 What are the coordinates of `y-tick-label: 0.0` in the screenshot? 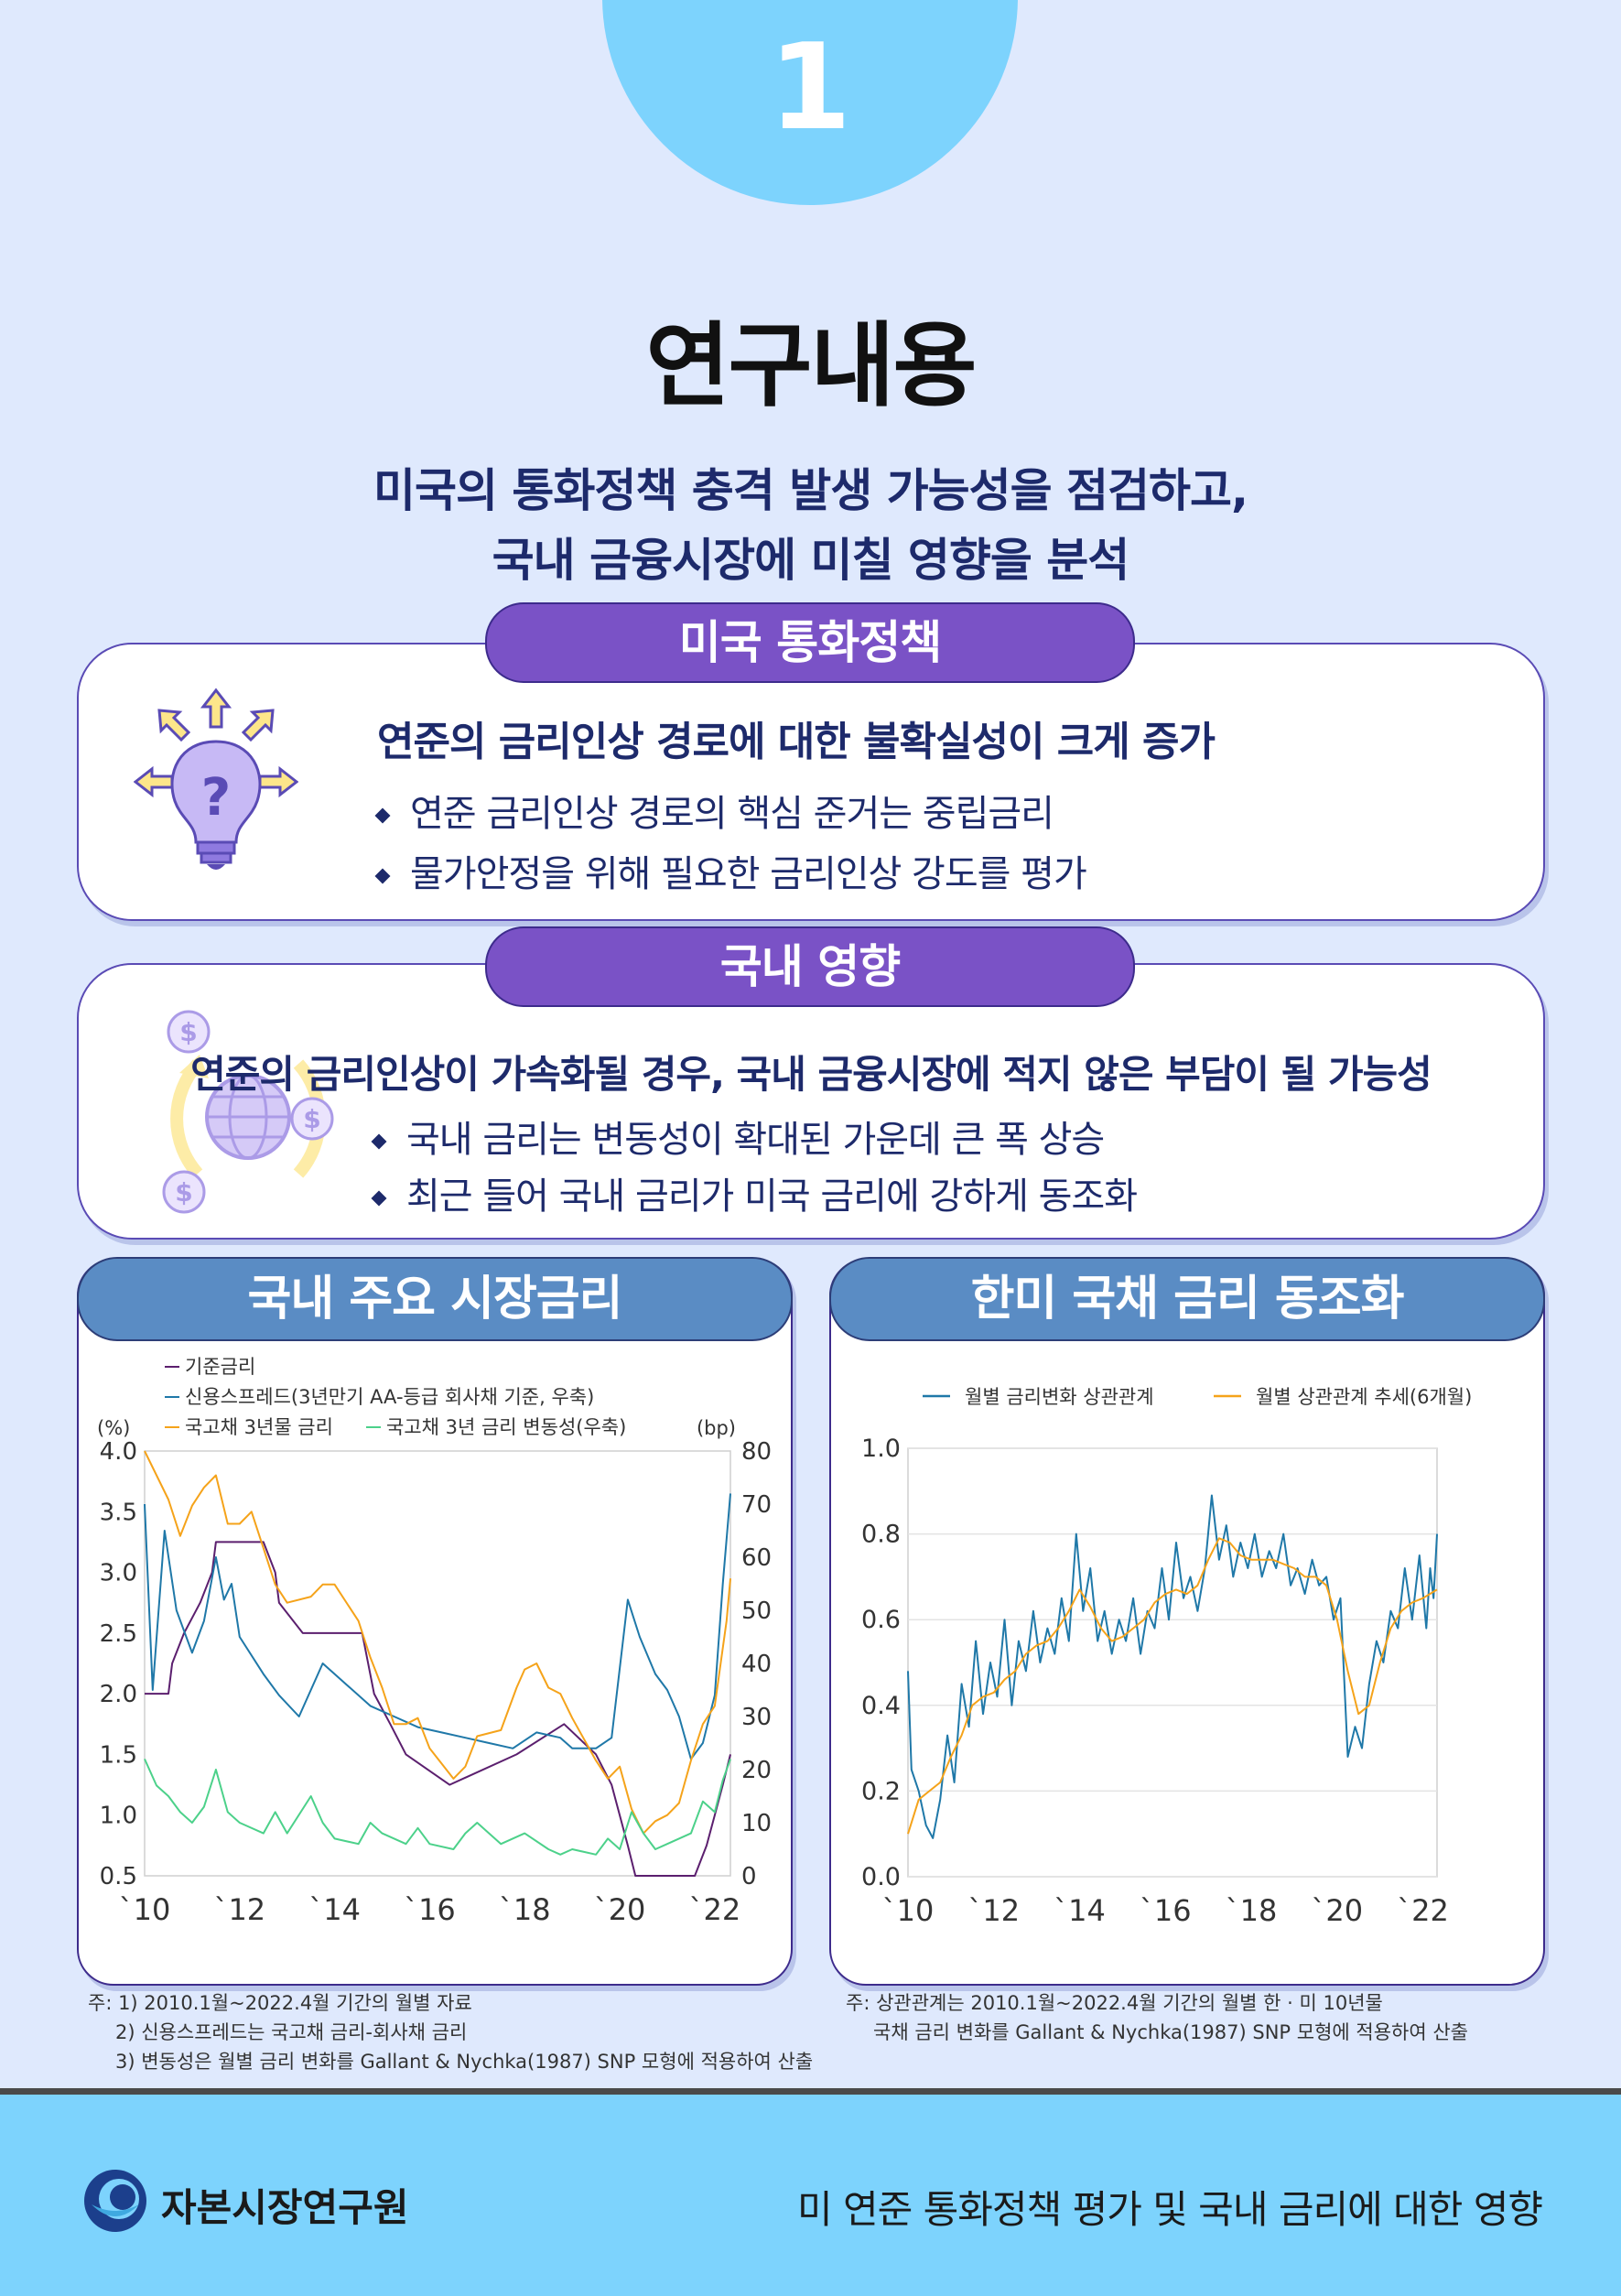 It's located at (881, 1877).